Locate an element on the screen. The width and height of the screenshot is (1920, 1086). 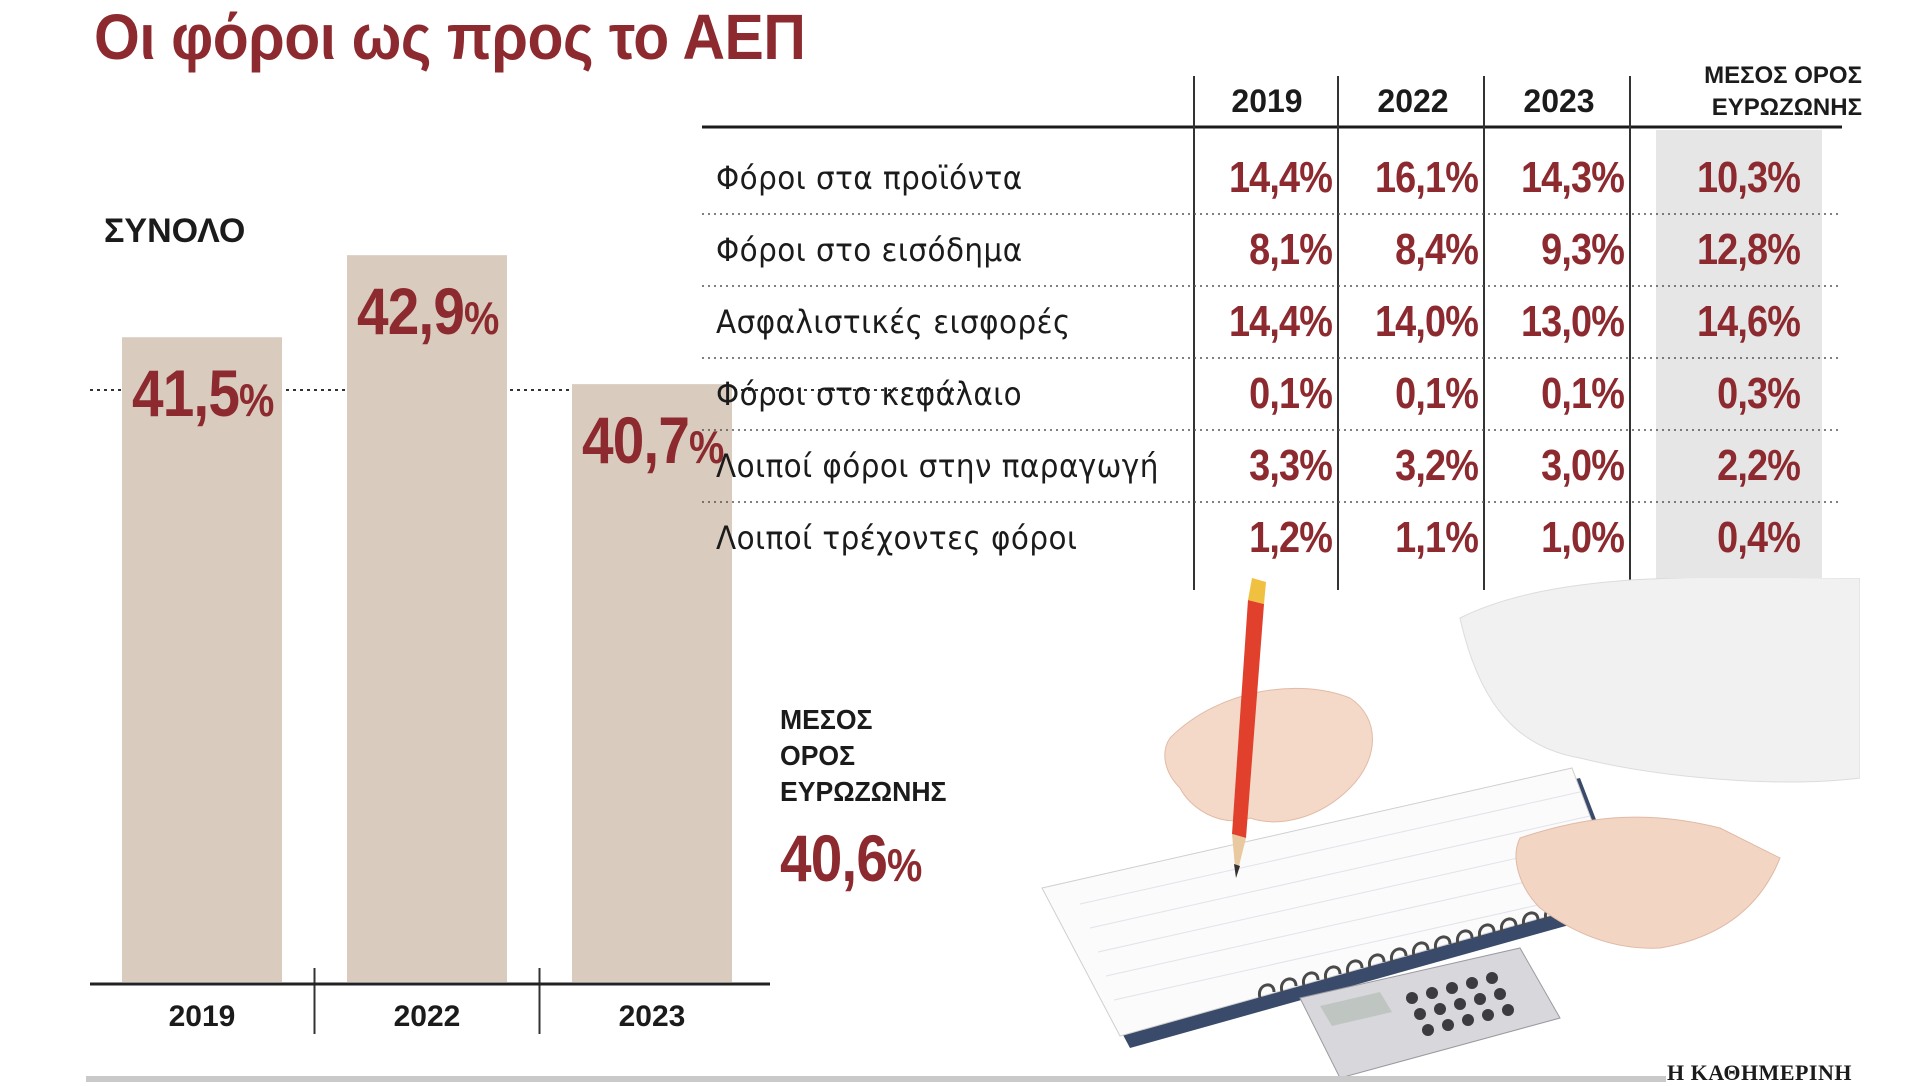
table-cell: 8,4% is located at coordinates (1437, 249).